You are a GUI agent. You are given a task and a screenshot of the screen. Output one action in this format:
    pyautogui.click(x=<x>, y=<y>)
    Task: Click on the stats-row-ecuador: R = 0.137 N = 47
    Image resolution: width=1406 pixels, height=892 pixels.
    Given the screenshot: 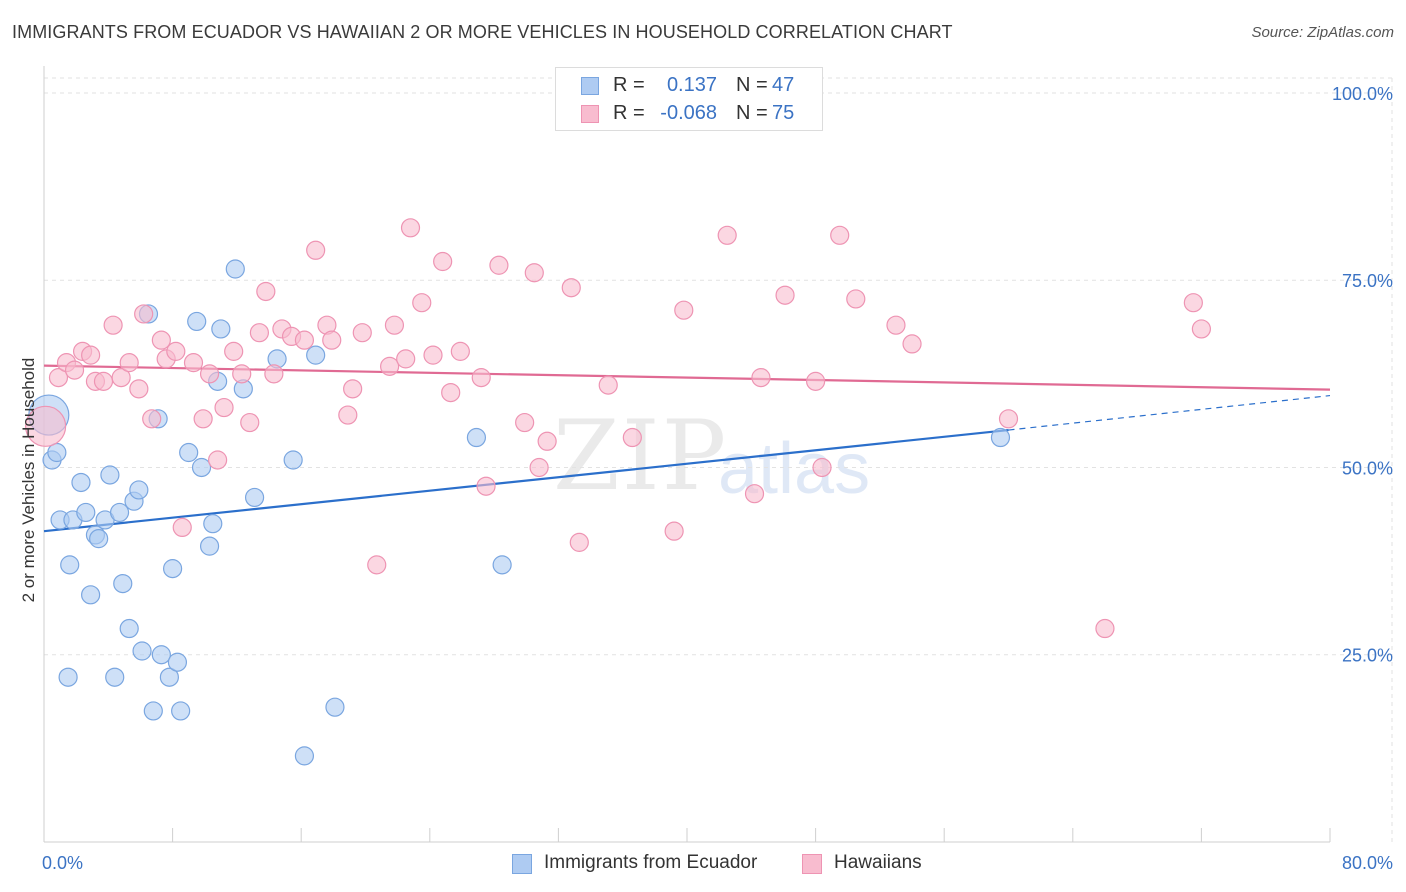 What is the action you would take?
    pyautogui.click(x=689, y=86)
    